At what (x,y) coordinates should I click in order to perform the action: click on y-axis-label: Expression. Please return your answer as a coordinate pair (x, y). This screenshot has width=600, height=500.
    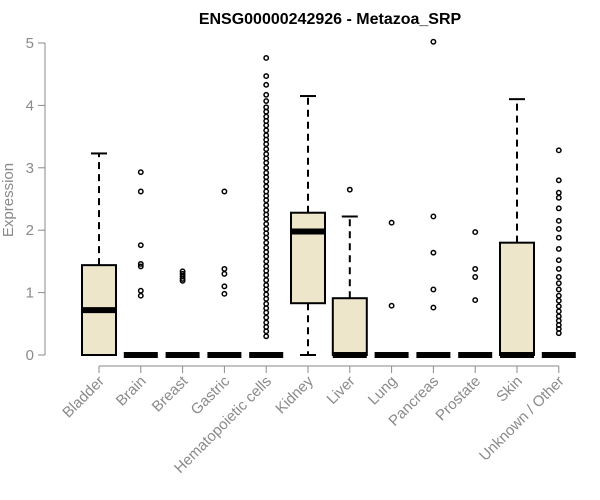
    Looking at the image, I should click on (8, 200).